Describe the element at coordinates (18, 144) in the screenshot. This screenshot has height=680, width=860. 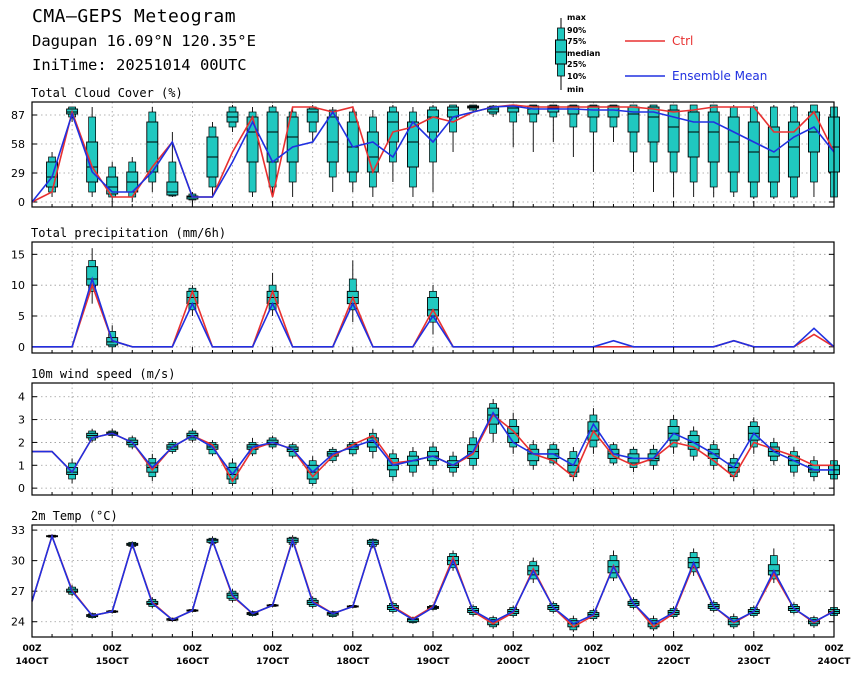
I see `y-tick-label: 58` at that location.